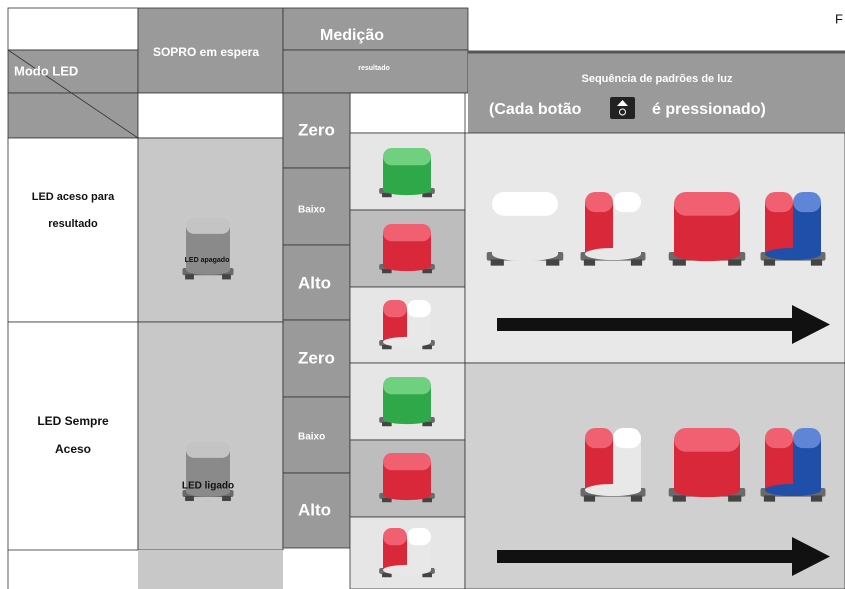 This screenshot has width=845, height=589. I want to click on press-before: (Cada botão, so click(535, 109).